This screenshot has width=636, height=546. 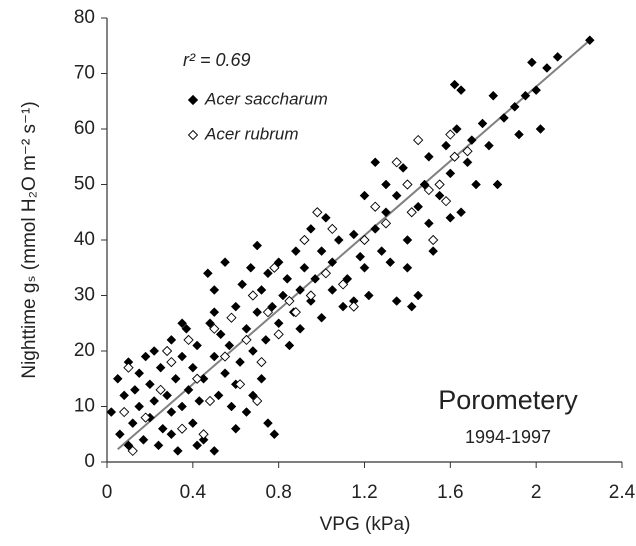 What do you see at coordinates (193, 135) in the screenshot?
I see `legend-marker` at bounding box center [193, 135].